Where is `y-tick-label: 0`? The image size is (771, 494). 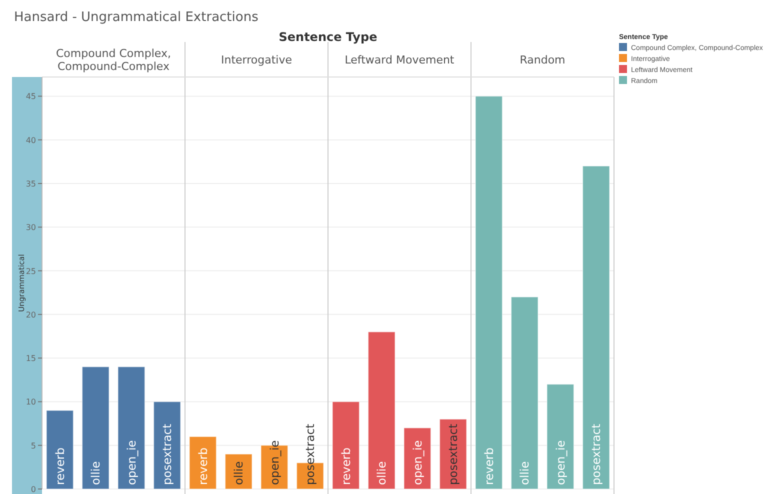 y-tick-label: 0 is located at coordinates (33, 489).